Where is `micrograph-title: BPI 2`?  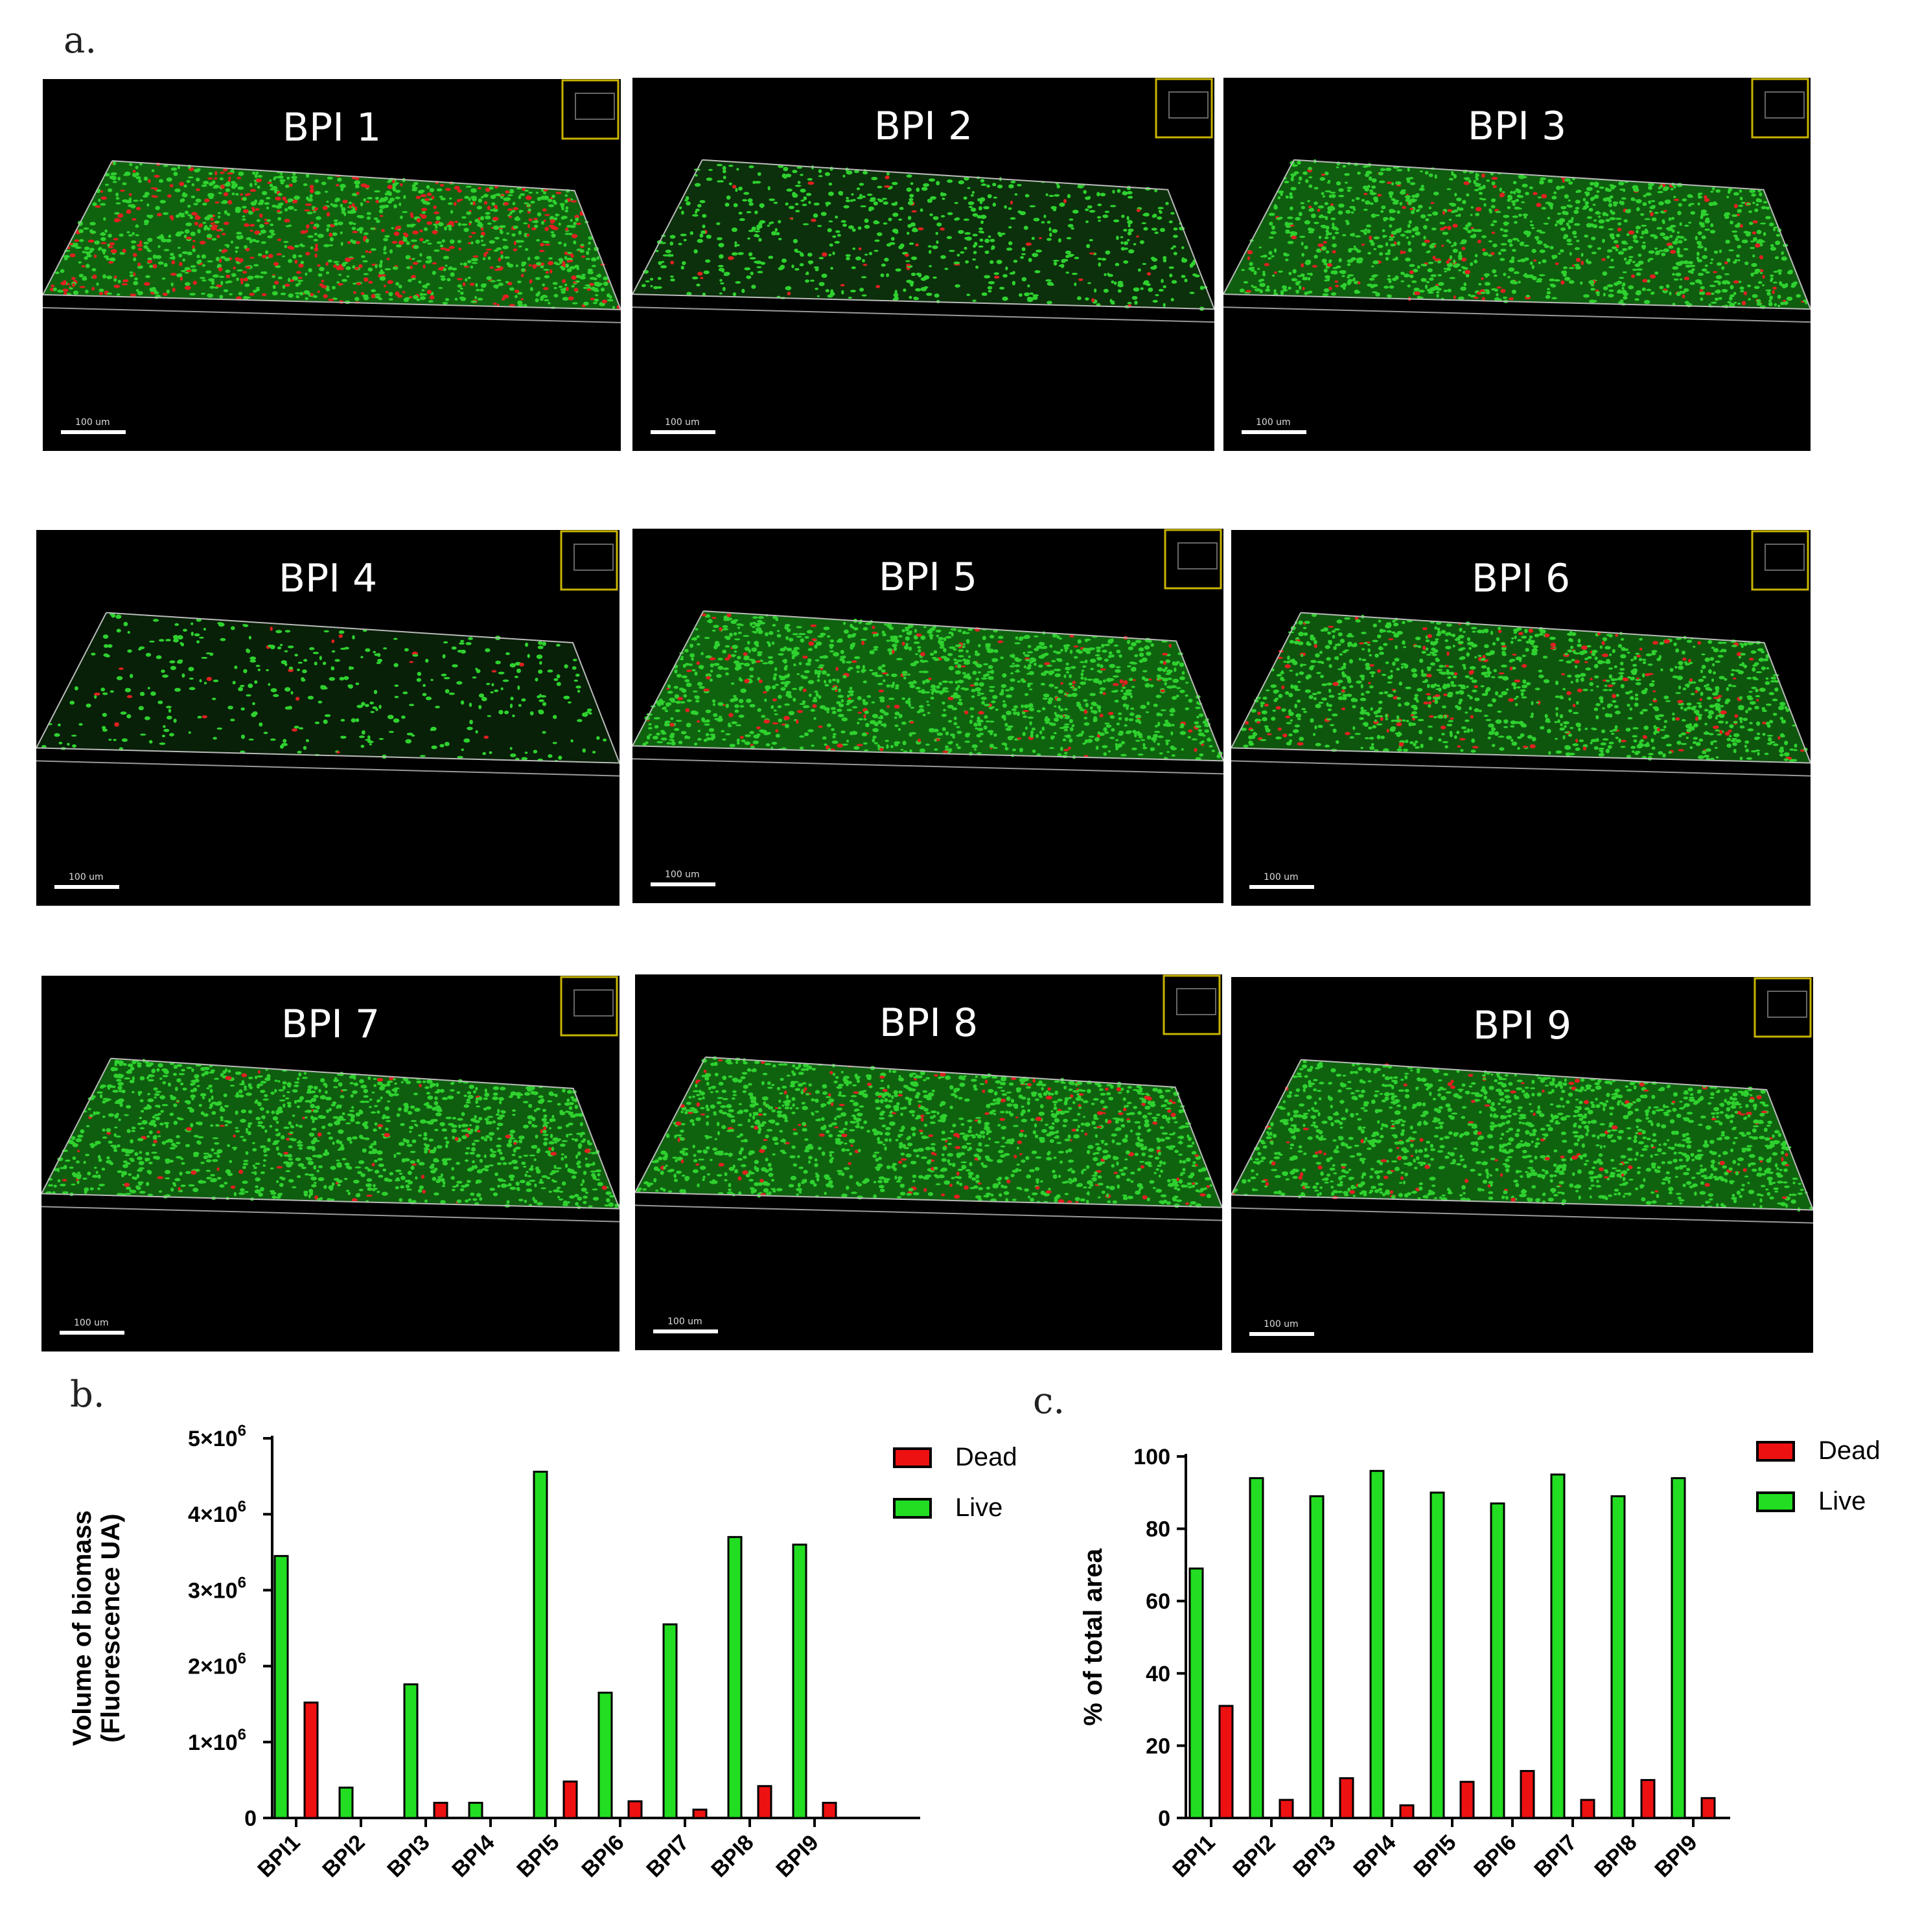
micrograph-title: BPI 2 is located at coordinates (923, 126).